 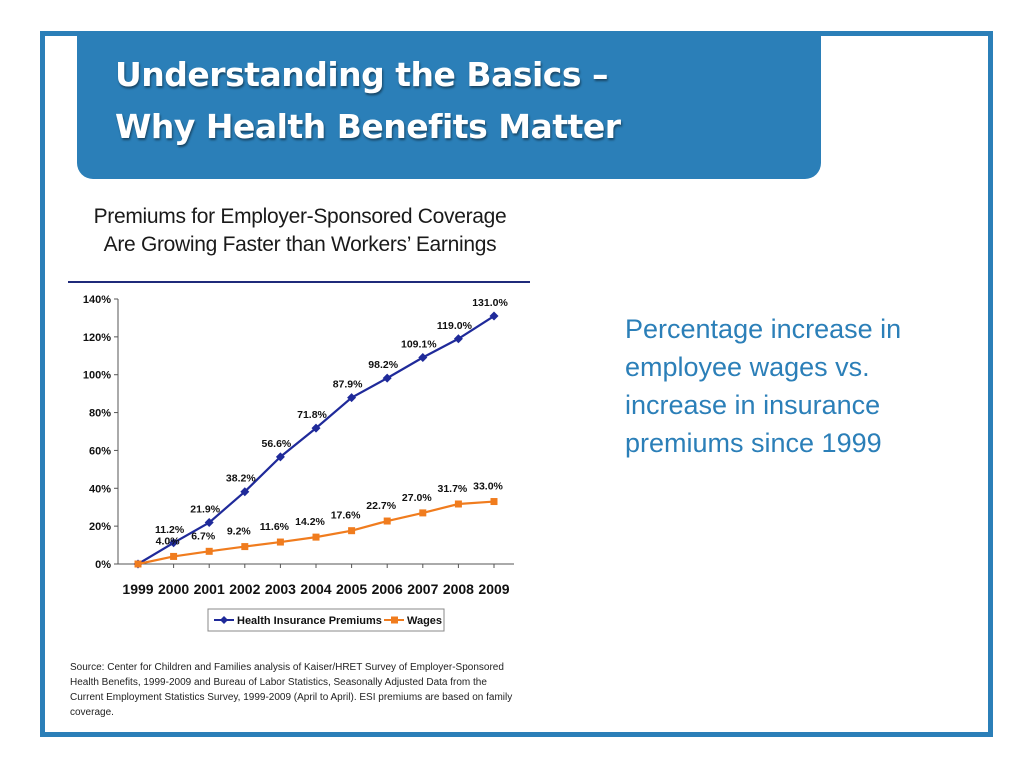 What do you see at coordinates (387, 589) in the screenshot?
I see `x-tick-label: 2006` at bounding box center [387, 589].